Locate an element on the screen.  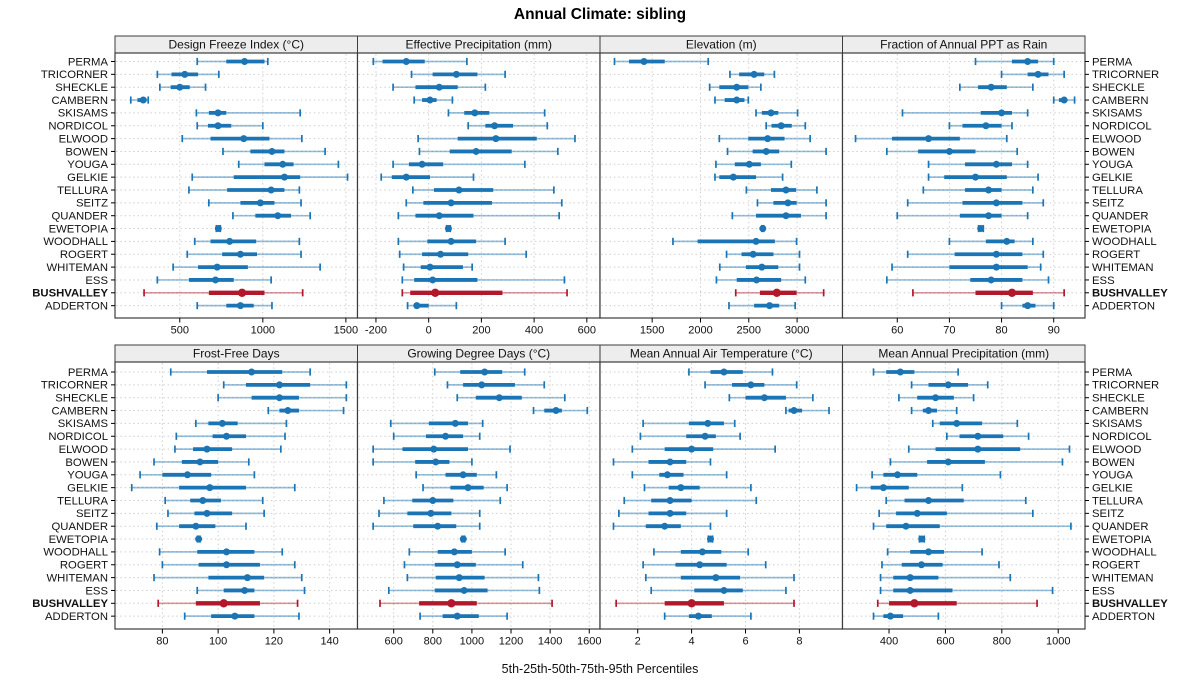
x-tick-label: 4 is located at coordinates (692, 642).